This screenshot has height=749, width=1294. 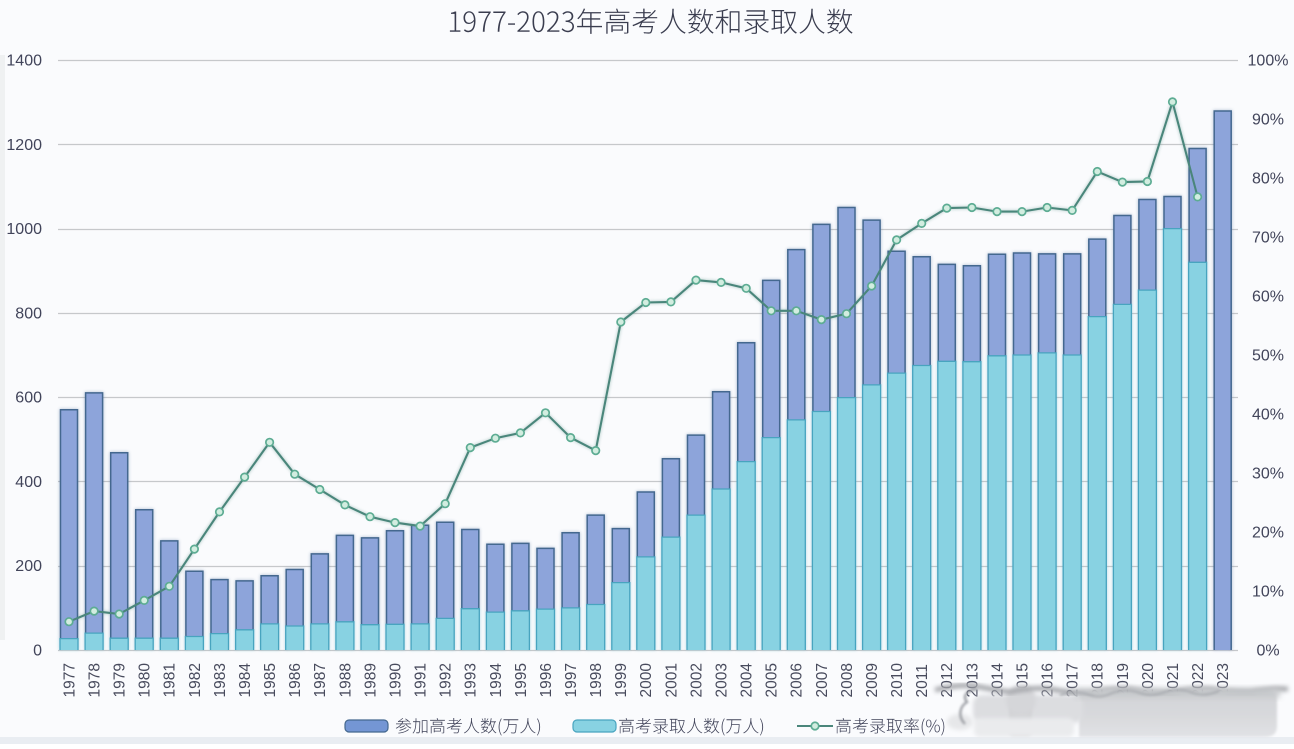 I want to click on svg-text: 1978, so click(x=95, y=680).